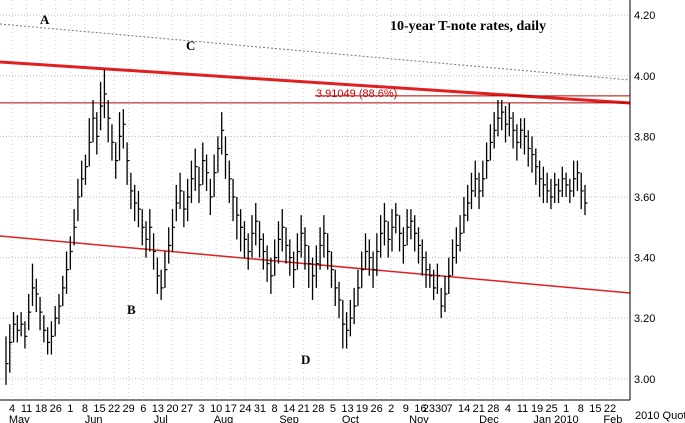 The width and height of the screenshot is (685, 423). Describe the element at coordinates (190, 45) in the screenshot. I see `annotation-c: C` at that location.